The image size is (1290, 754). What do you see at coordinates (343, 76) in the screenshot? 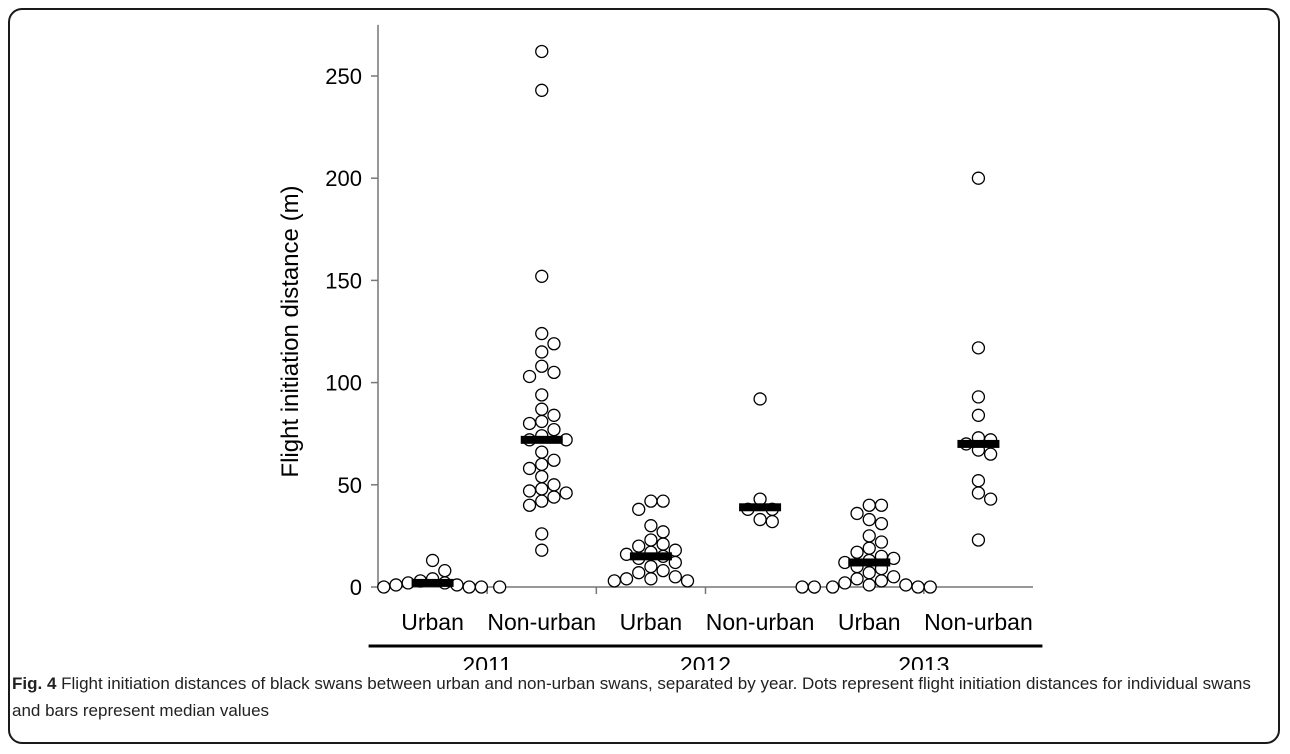
I see `y-tick-label: 250` at bounding box center [343, 76].